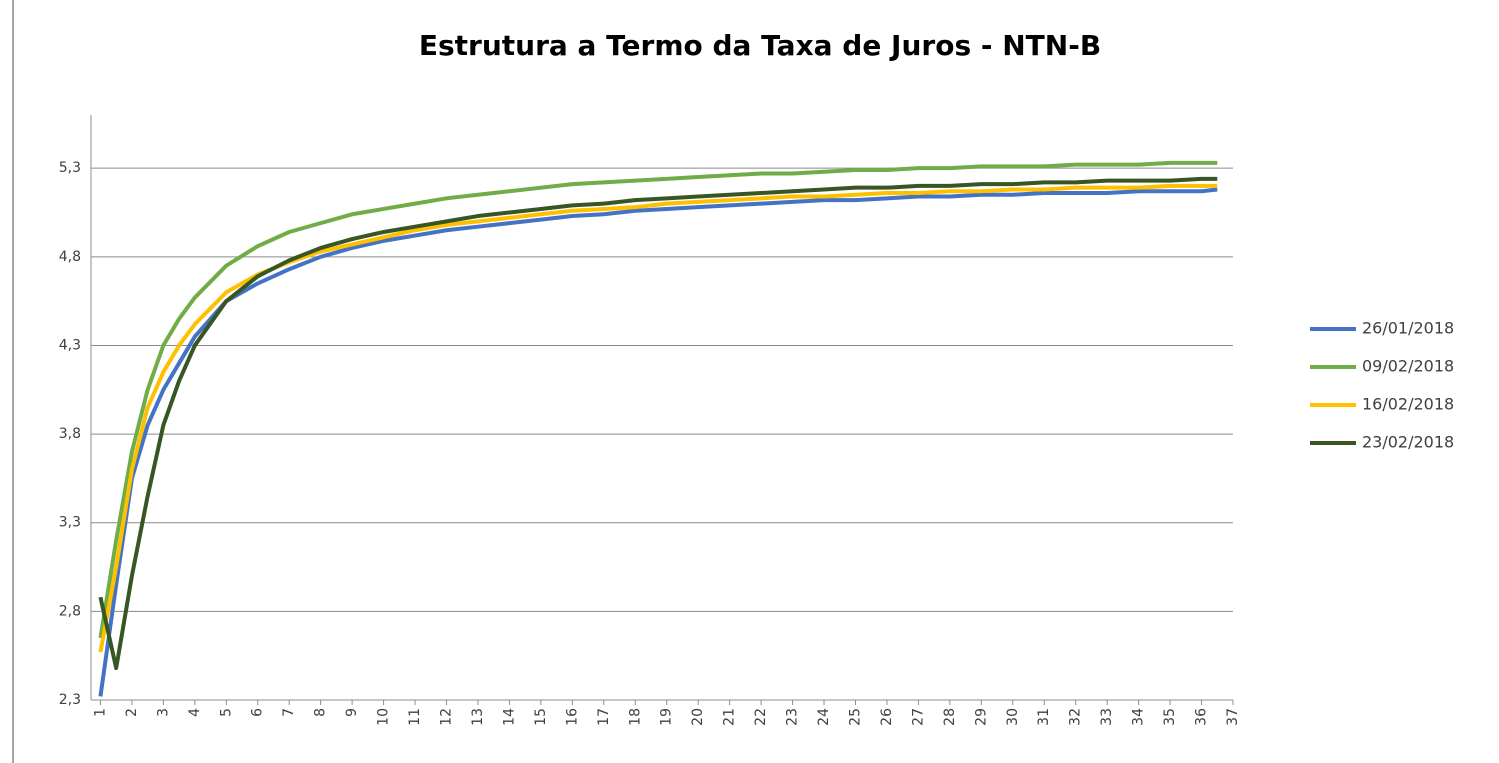 This screenshot has height=763, width=1499. What do you see at coordinates (667, 717) in the screenshot?
I see `x-tick-label: 19` at bounding box center [667, 717].